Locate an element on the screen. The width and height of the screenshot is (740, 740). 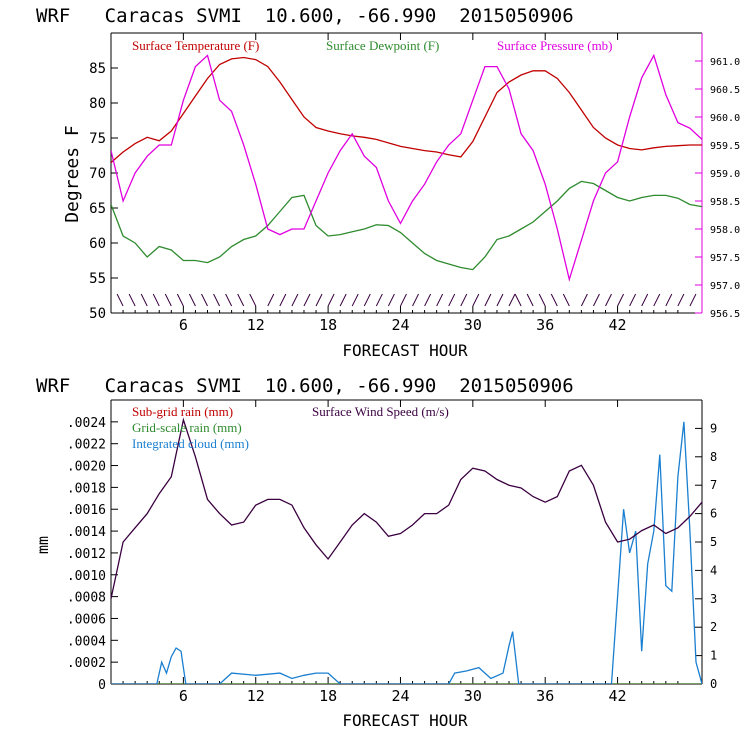
top-y2-tick-label: 956.5 is located at coordinates (725, 314).